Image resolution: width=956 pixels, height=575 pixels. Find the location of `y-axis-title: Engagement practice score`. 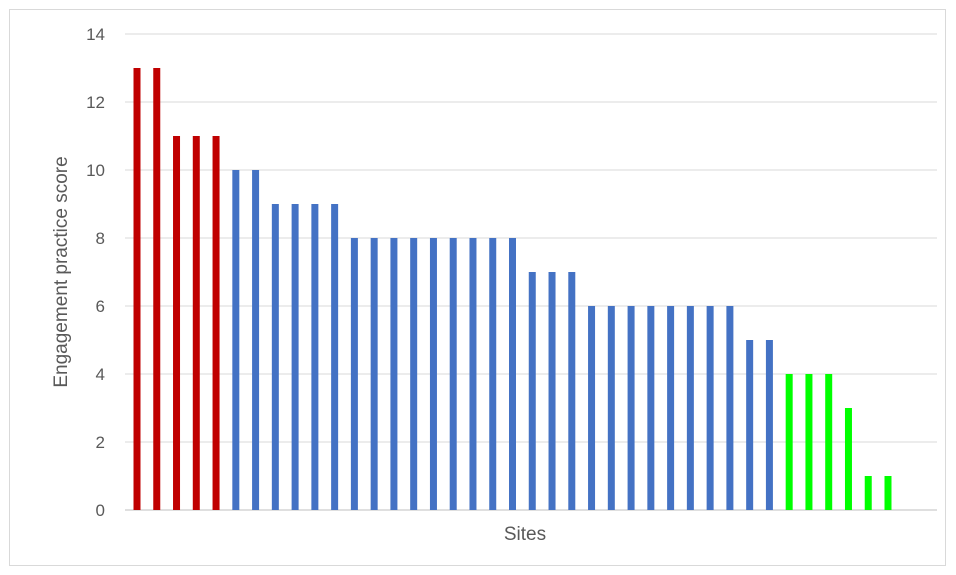

y-axis-title: Engagement practice score is located at coordinates (61, 271).